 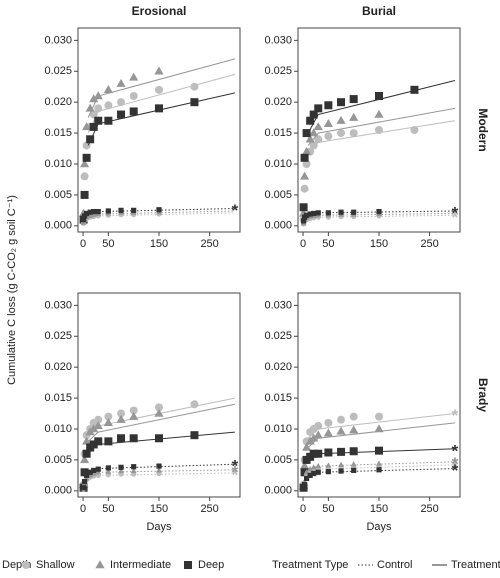 What do you see at coordinates (12, 290) in the screenshot?
I see `y-axis-label: Cumulative C loss (g C-CO₂ g soil C⁻¹)` at bounding box center [12, 290].